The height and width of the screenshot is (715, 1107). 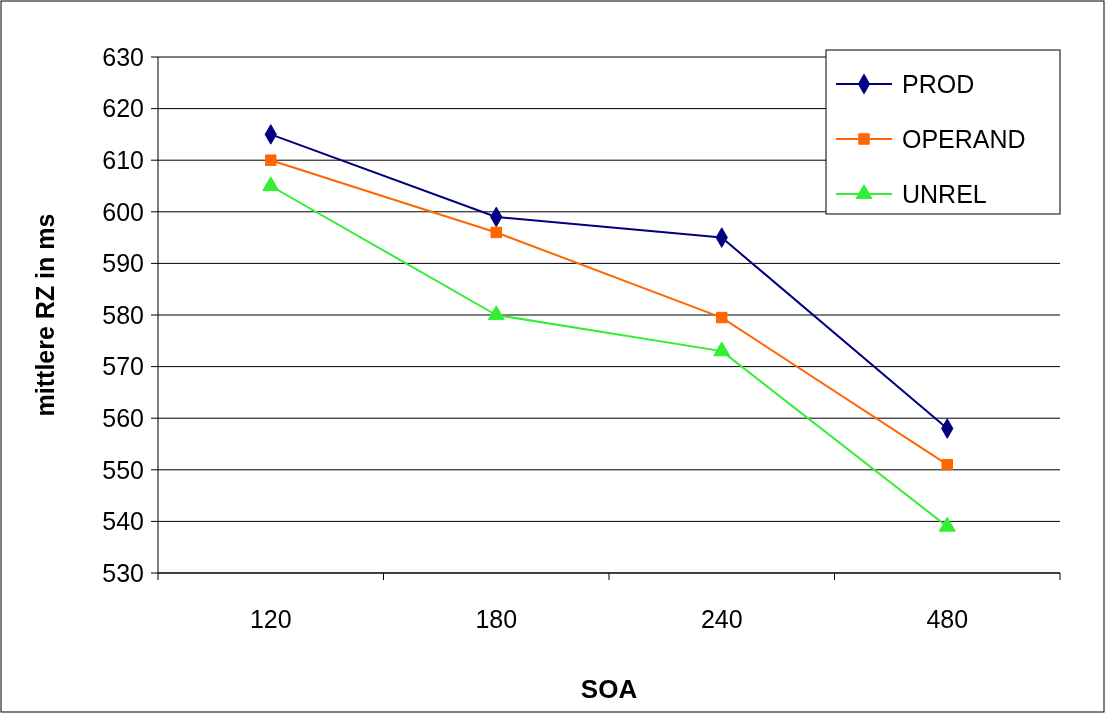 I want to click on y-tick-label: 550, so click(x=123, y=469).